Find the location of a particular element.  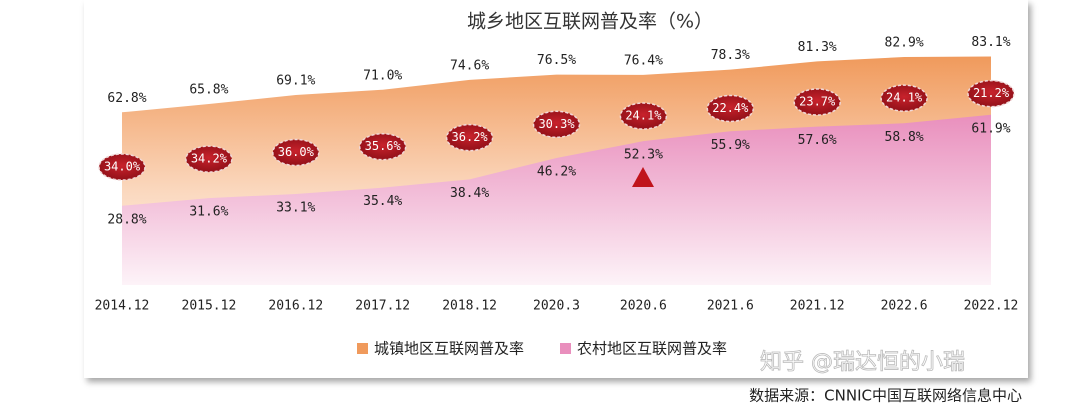

x-tick-label: 2020.6 is located at coordinates (643, 306).